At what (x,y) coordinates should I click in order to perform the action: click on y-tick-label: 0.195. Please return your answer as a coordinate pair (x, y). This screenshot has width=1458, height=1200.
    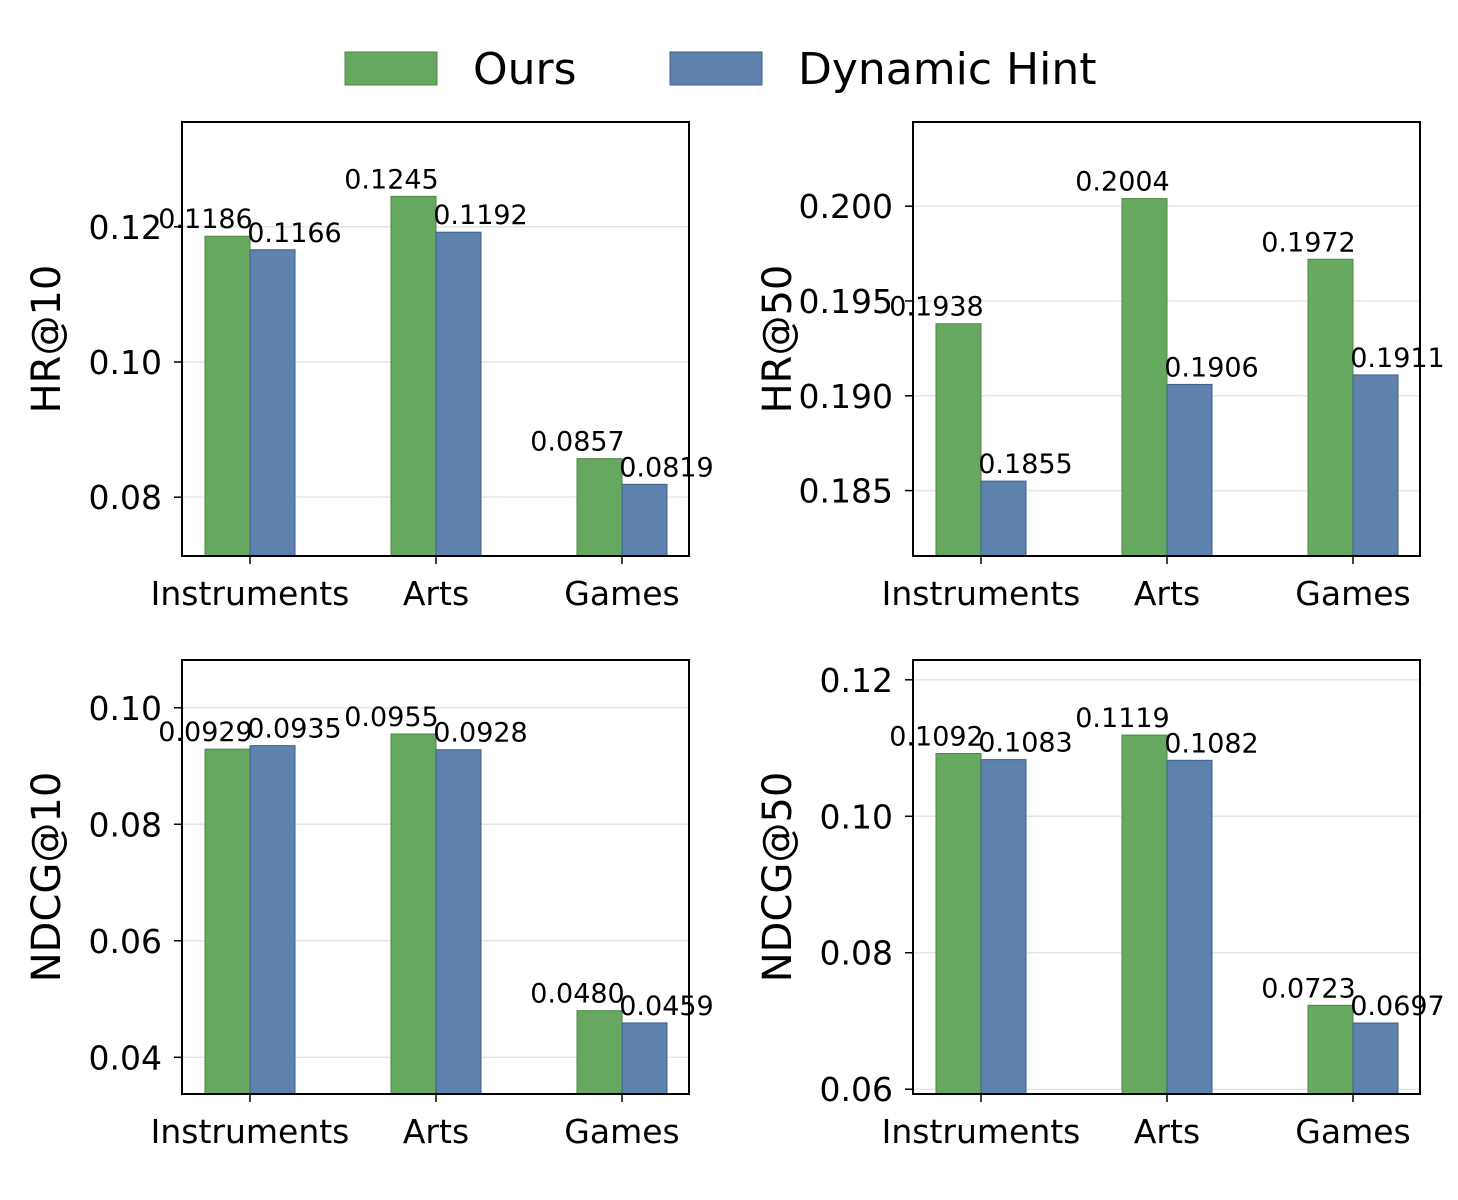
    Looking at the image, I should click on (846, 301).